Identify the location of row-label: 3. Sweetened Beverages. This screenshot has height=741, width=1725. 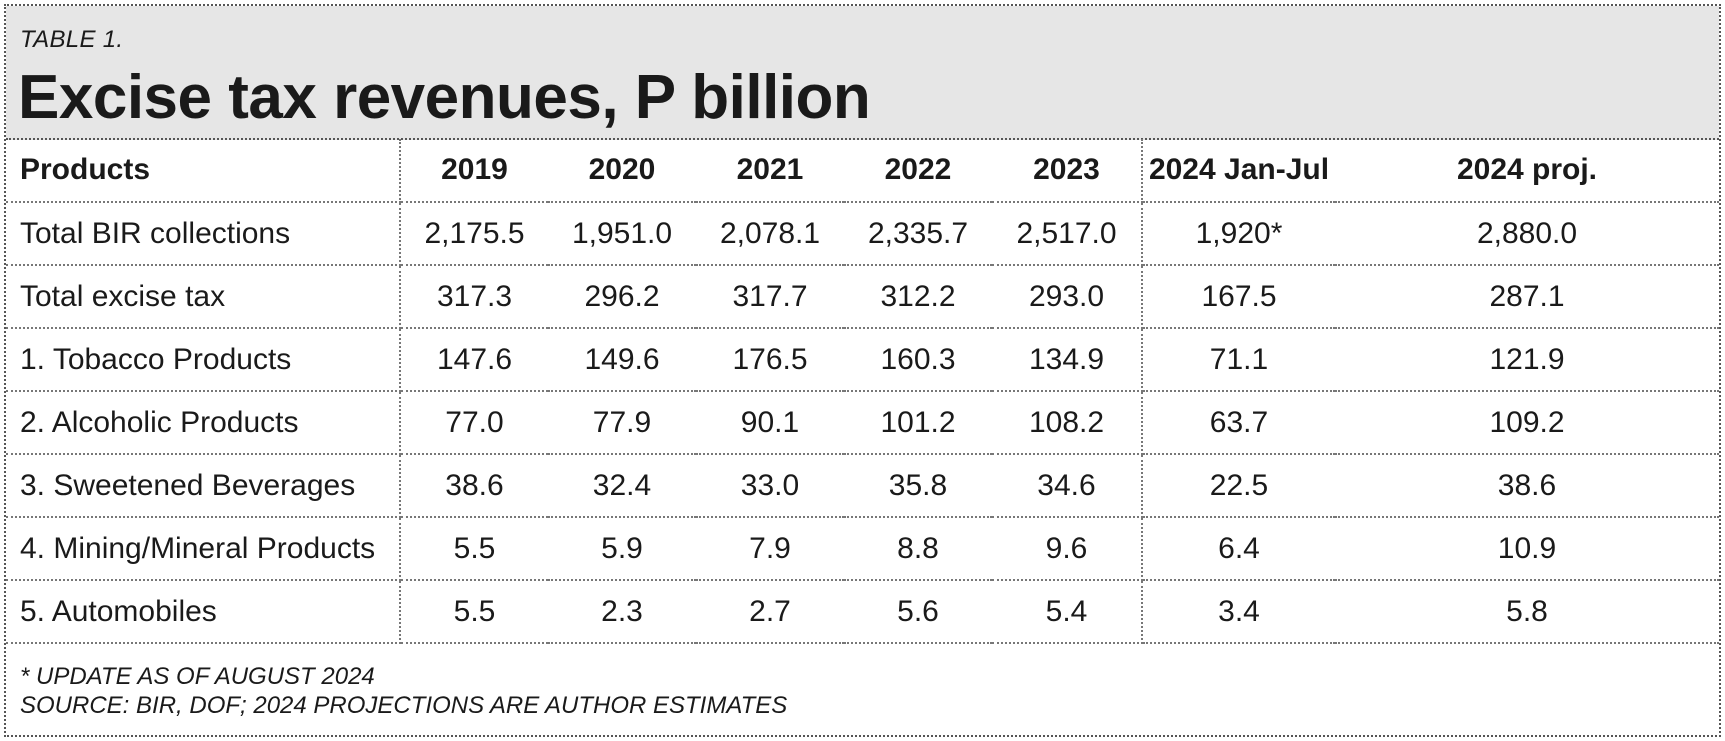
(203, 486).